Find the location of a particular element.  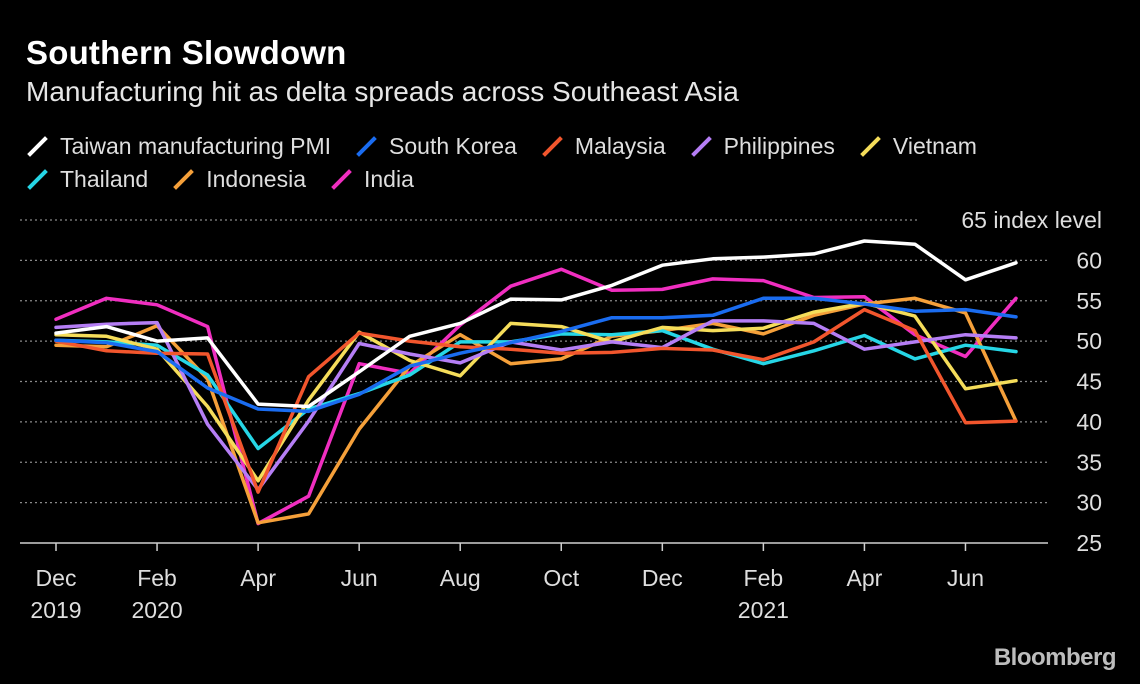

legend-item-philippines: Philippines is located at coordinates (761, 147).